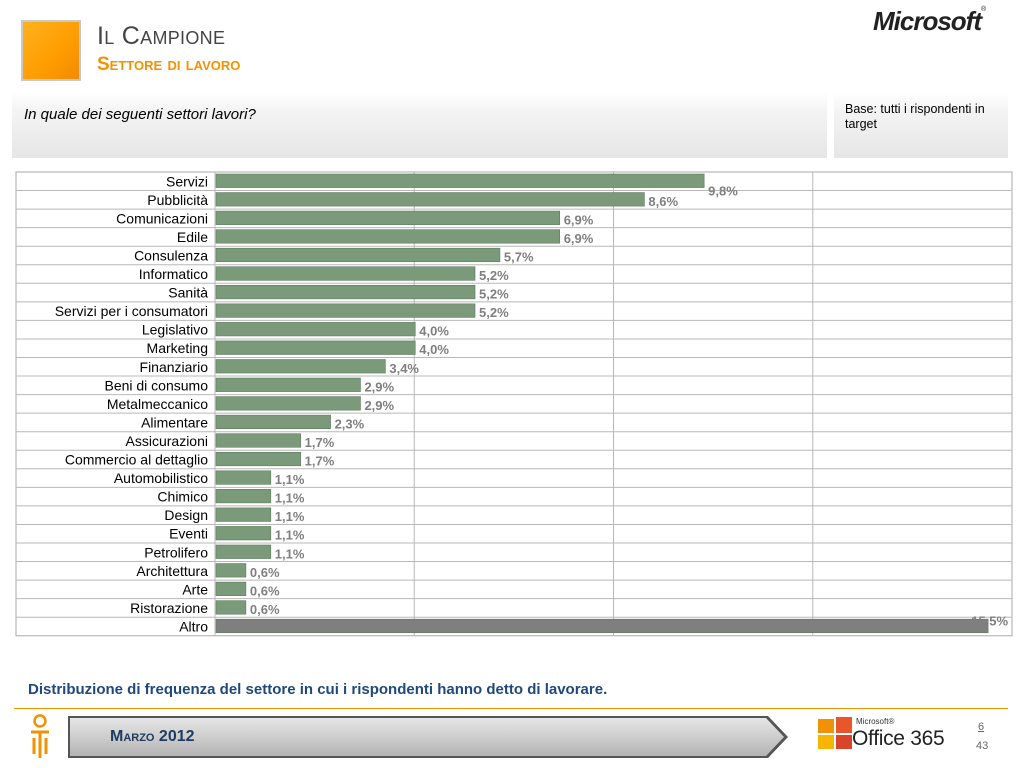  What do you see at coordinates (898, 738) in the screenshot?
I see `office-product-name: Office 365` at bounding box center [898, 738].